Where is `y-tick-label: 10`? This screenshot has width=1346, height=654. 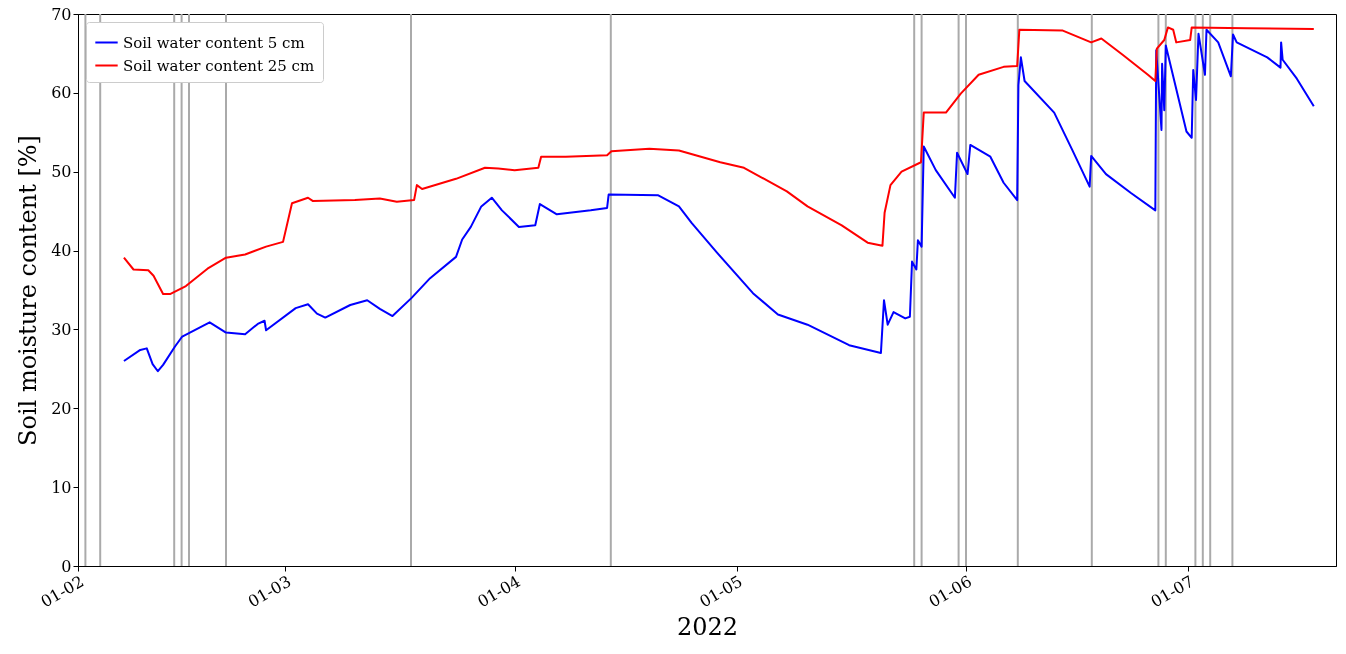
y-tick-label: 10 is located at coordinates (61, 487).